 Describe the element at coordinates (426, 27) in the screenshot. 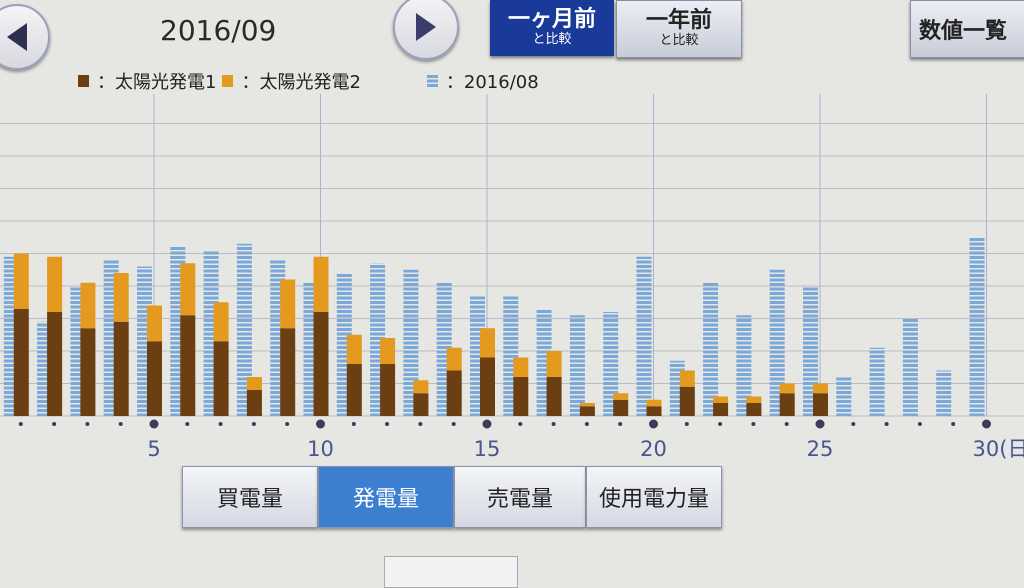

I see `triangle-right-icon` at that location.